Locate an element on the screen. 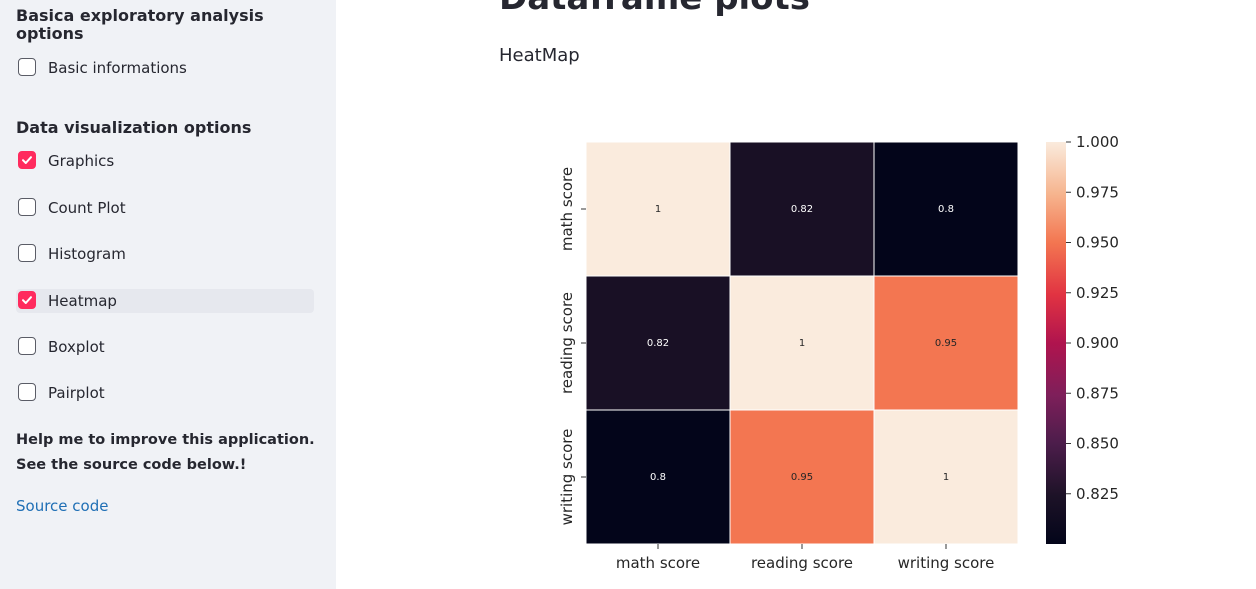  x-tick-label: writing score is located at coordinates (946, 563).